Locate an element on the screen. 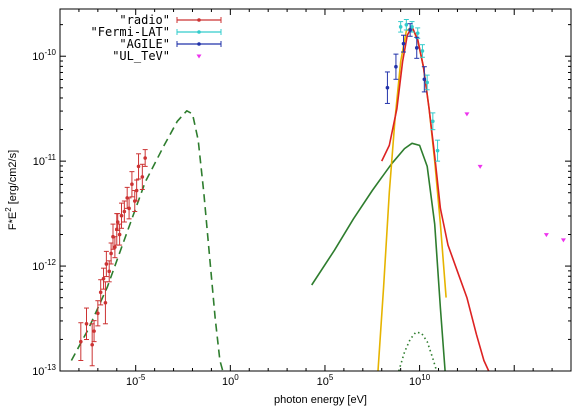  y-tick-label-exponent: -10 is located at coordinates (50, 52).